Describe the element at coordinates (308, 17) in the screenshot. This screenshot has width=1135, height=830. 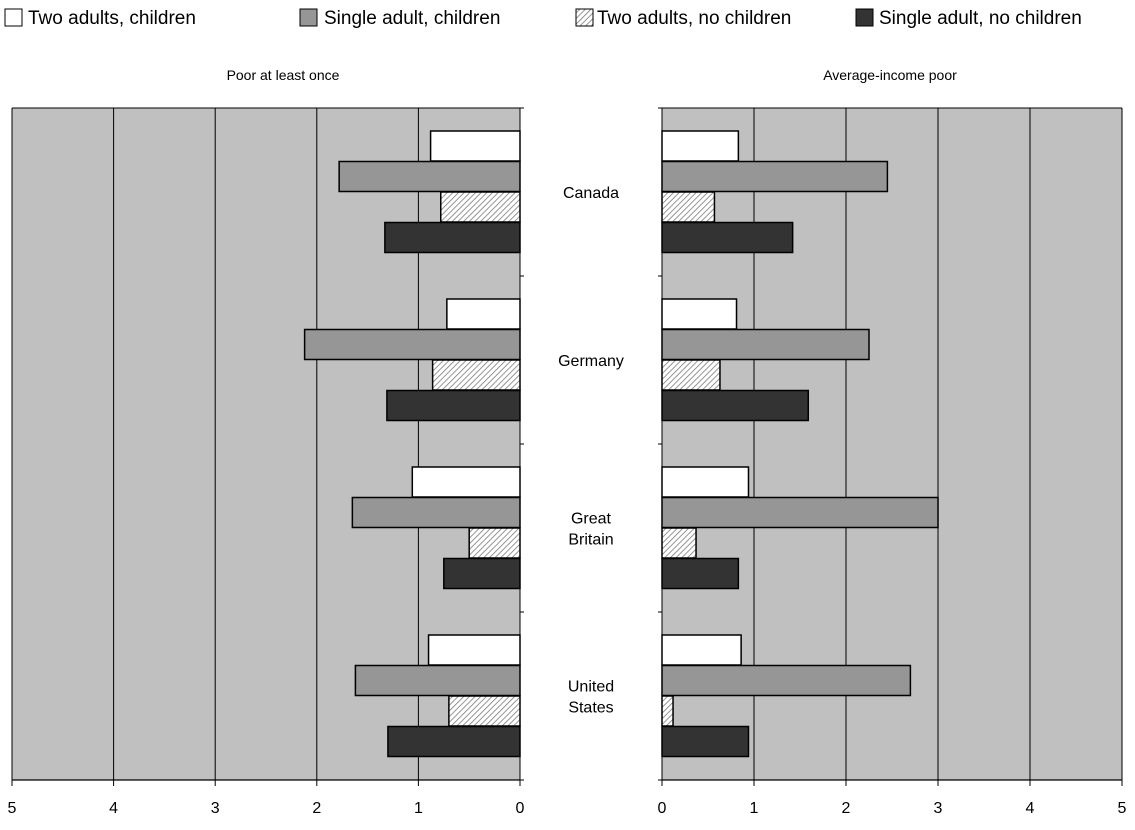
I see `legend-swatch-single-adult-children` at that location.